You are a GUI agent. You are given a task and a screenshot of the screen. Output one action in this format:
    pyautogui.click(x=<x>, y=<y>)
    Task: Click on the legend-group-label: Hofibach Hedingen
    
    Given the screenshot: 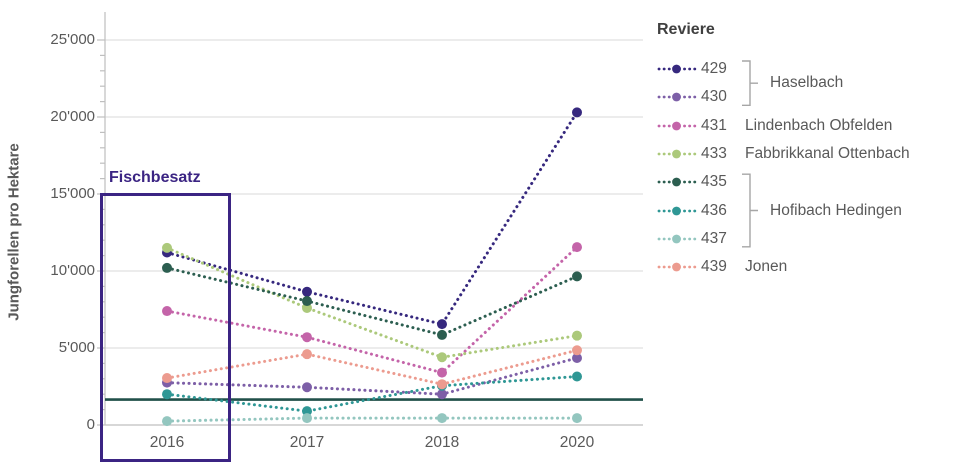 What is the action you would take?
    pyautogui.click(x=836, y=210)
    